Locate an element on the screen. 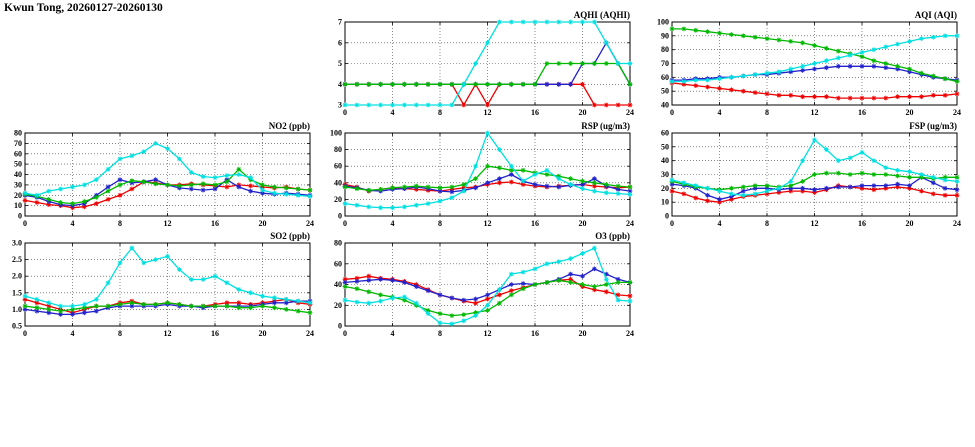 The width and height of the screenshot is (975, 447). plot-fsp: 0 4 8 12 16 20 24 0 10 20 30 40 50 60 is located at coordinates (811, 179).